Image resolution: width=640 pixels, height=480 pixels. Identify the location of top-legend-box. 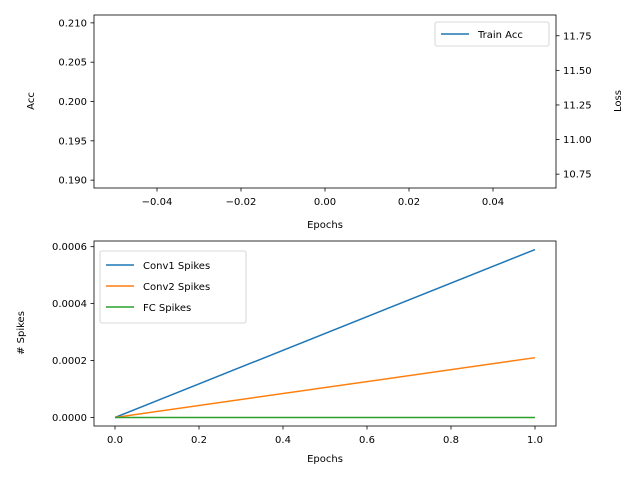
(492, 34).